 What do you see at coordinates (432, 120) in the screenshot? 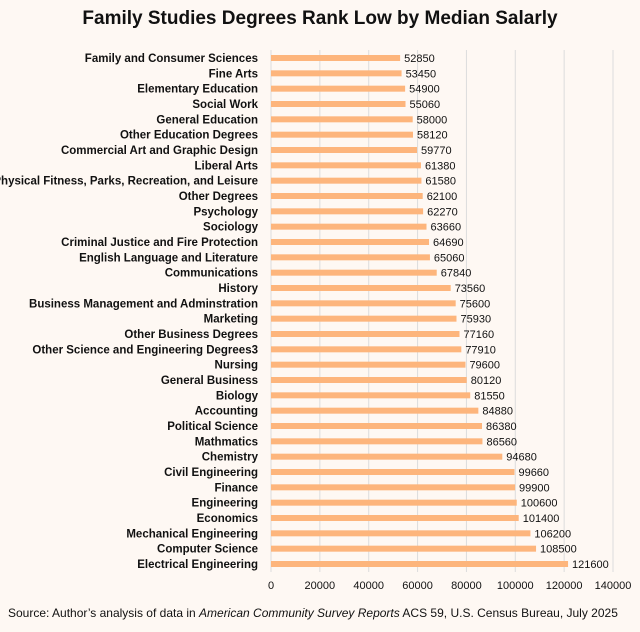
I see `data-label: 58000` at bounding box center [432, 120].